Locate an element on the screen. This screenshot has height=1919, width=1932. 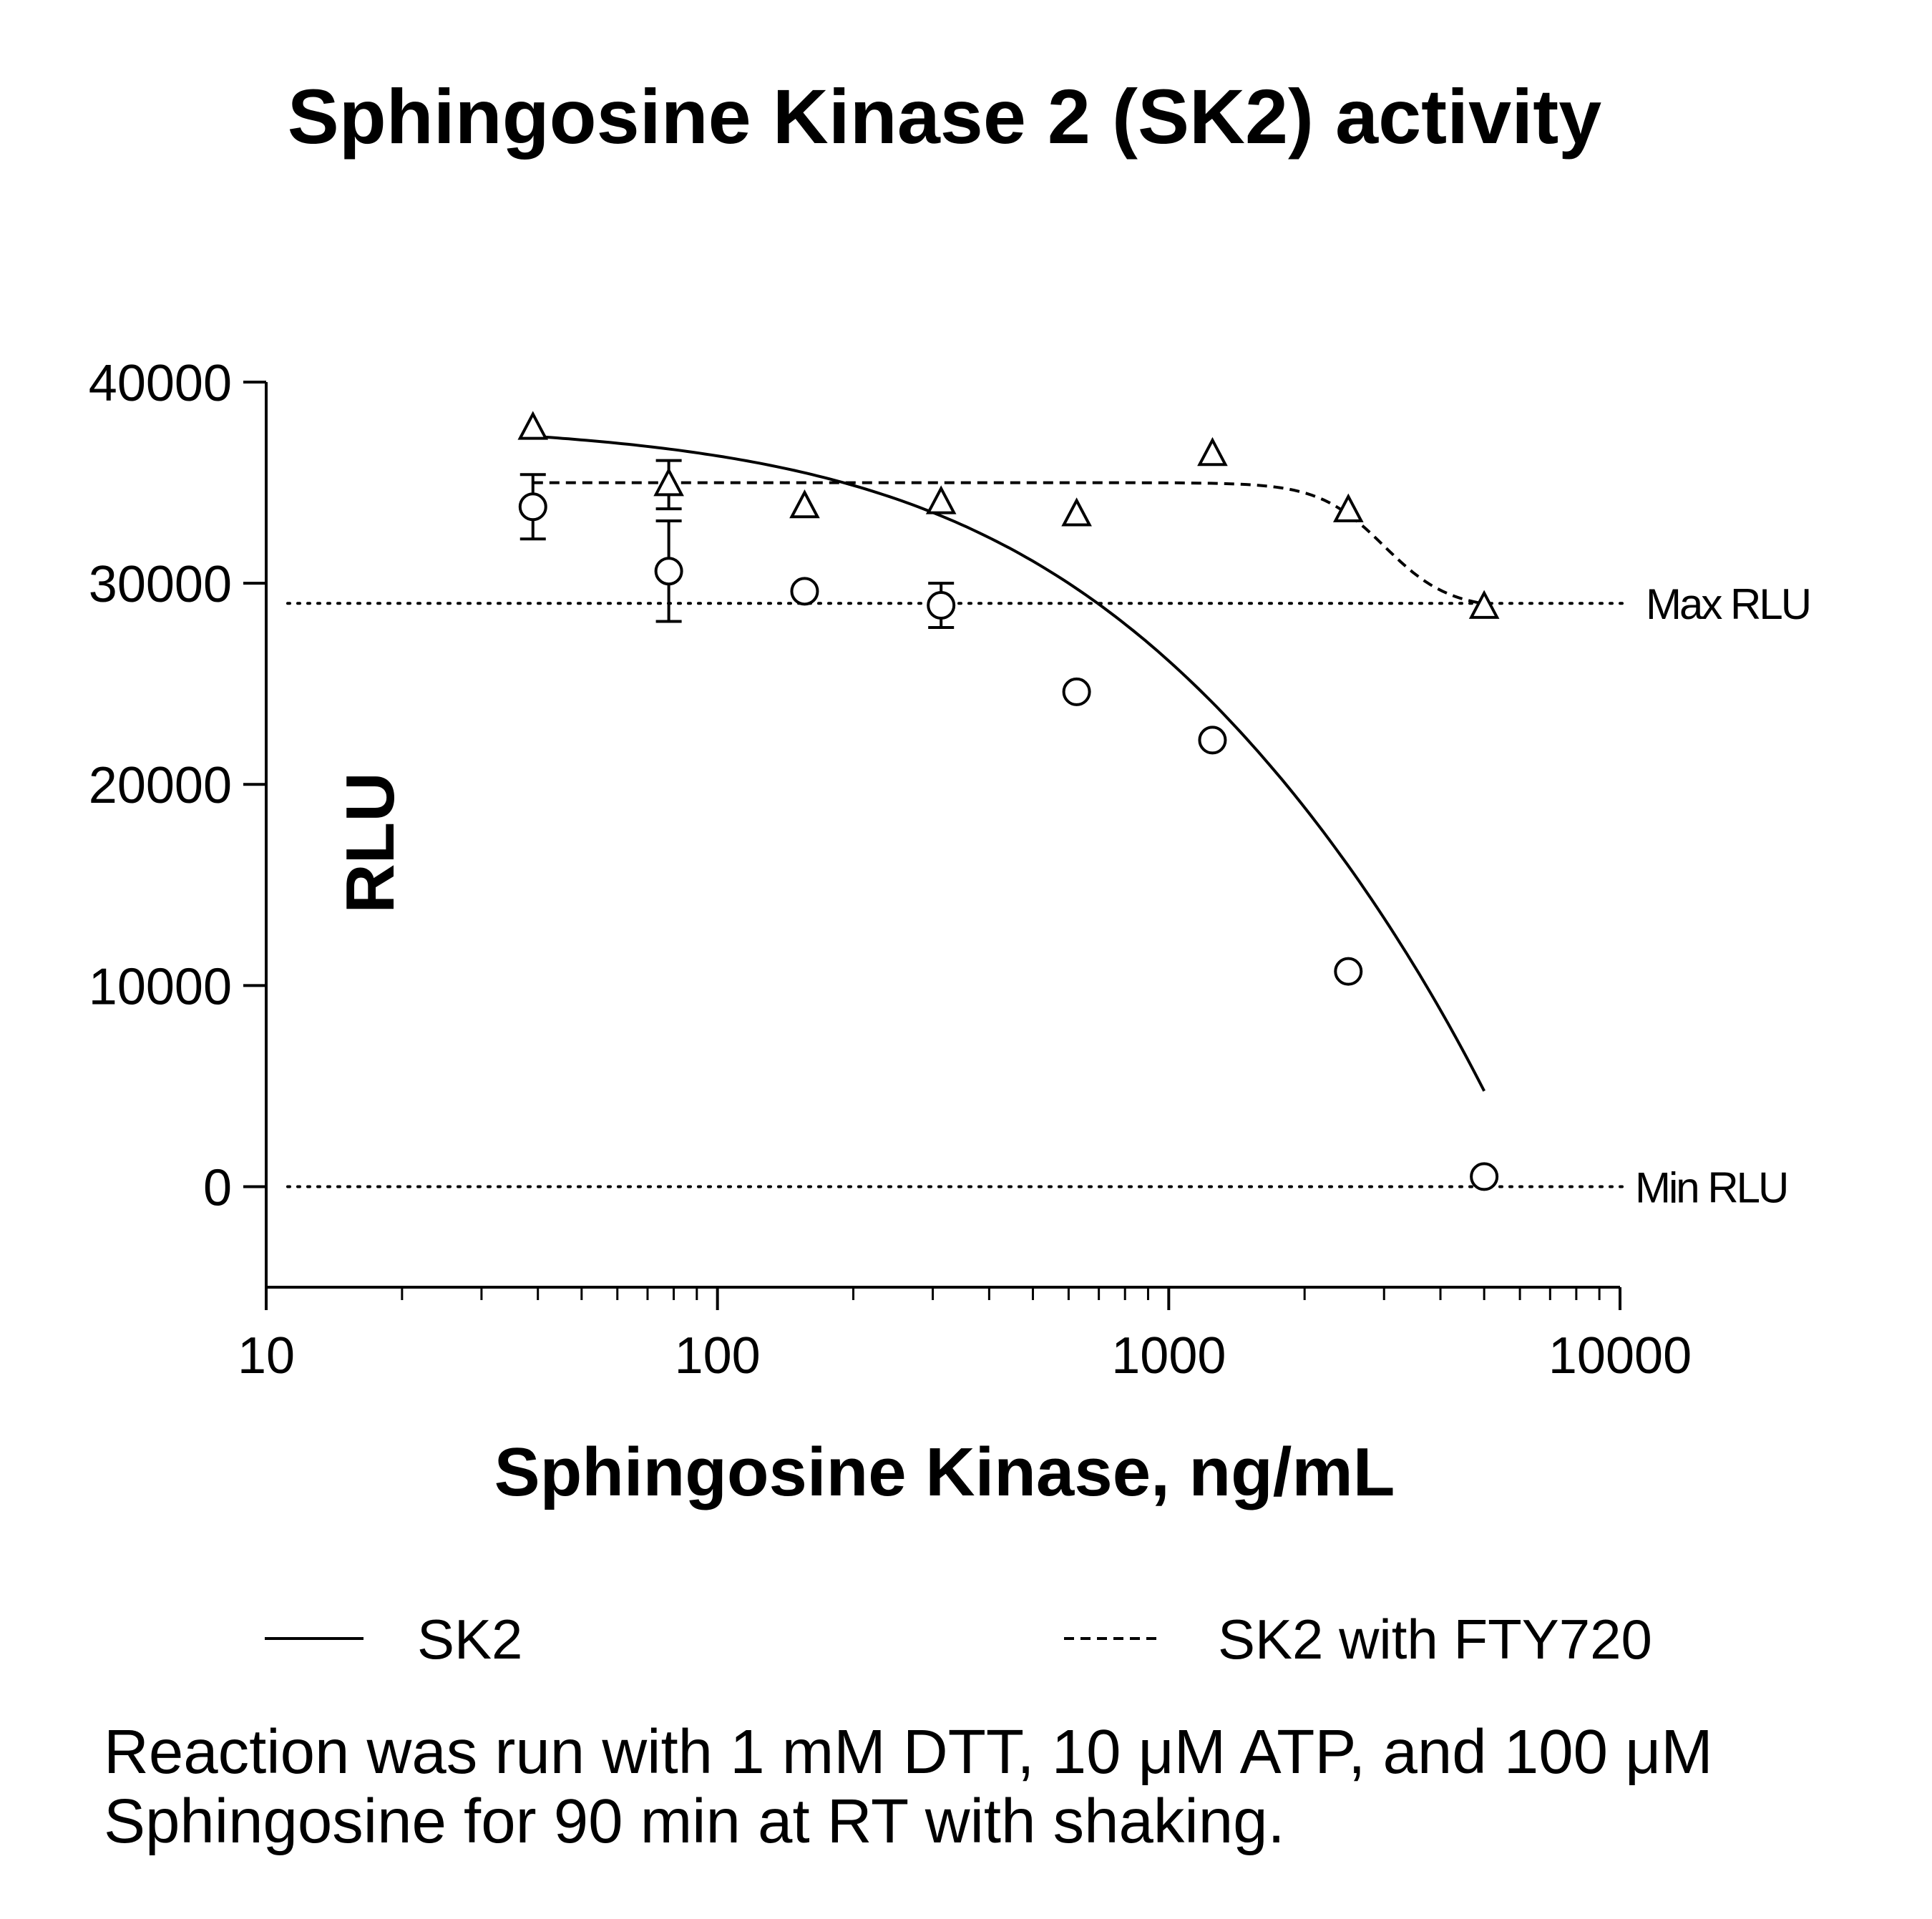
x-tick-label: 10000 is located at coordinates (1620, 1356).